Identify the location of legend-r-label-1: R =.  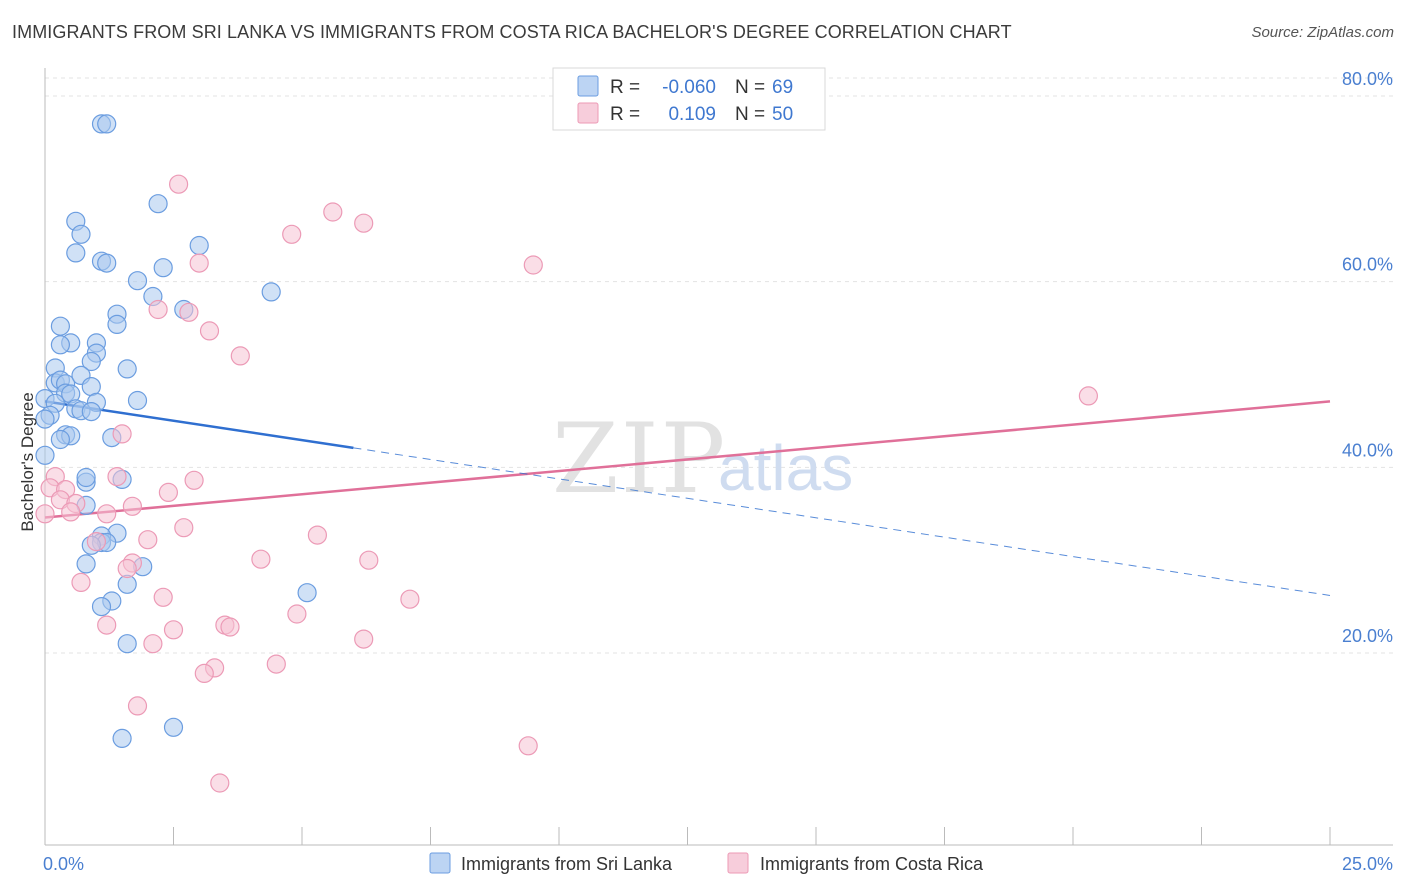
(625, 87).